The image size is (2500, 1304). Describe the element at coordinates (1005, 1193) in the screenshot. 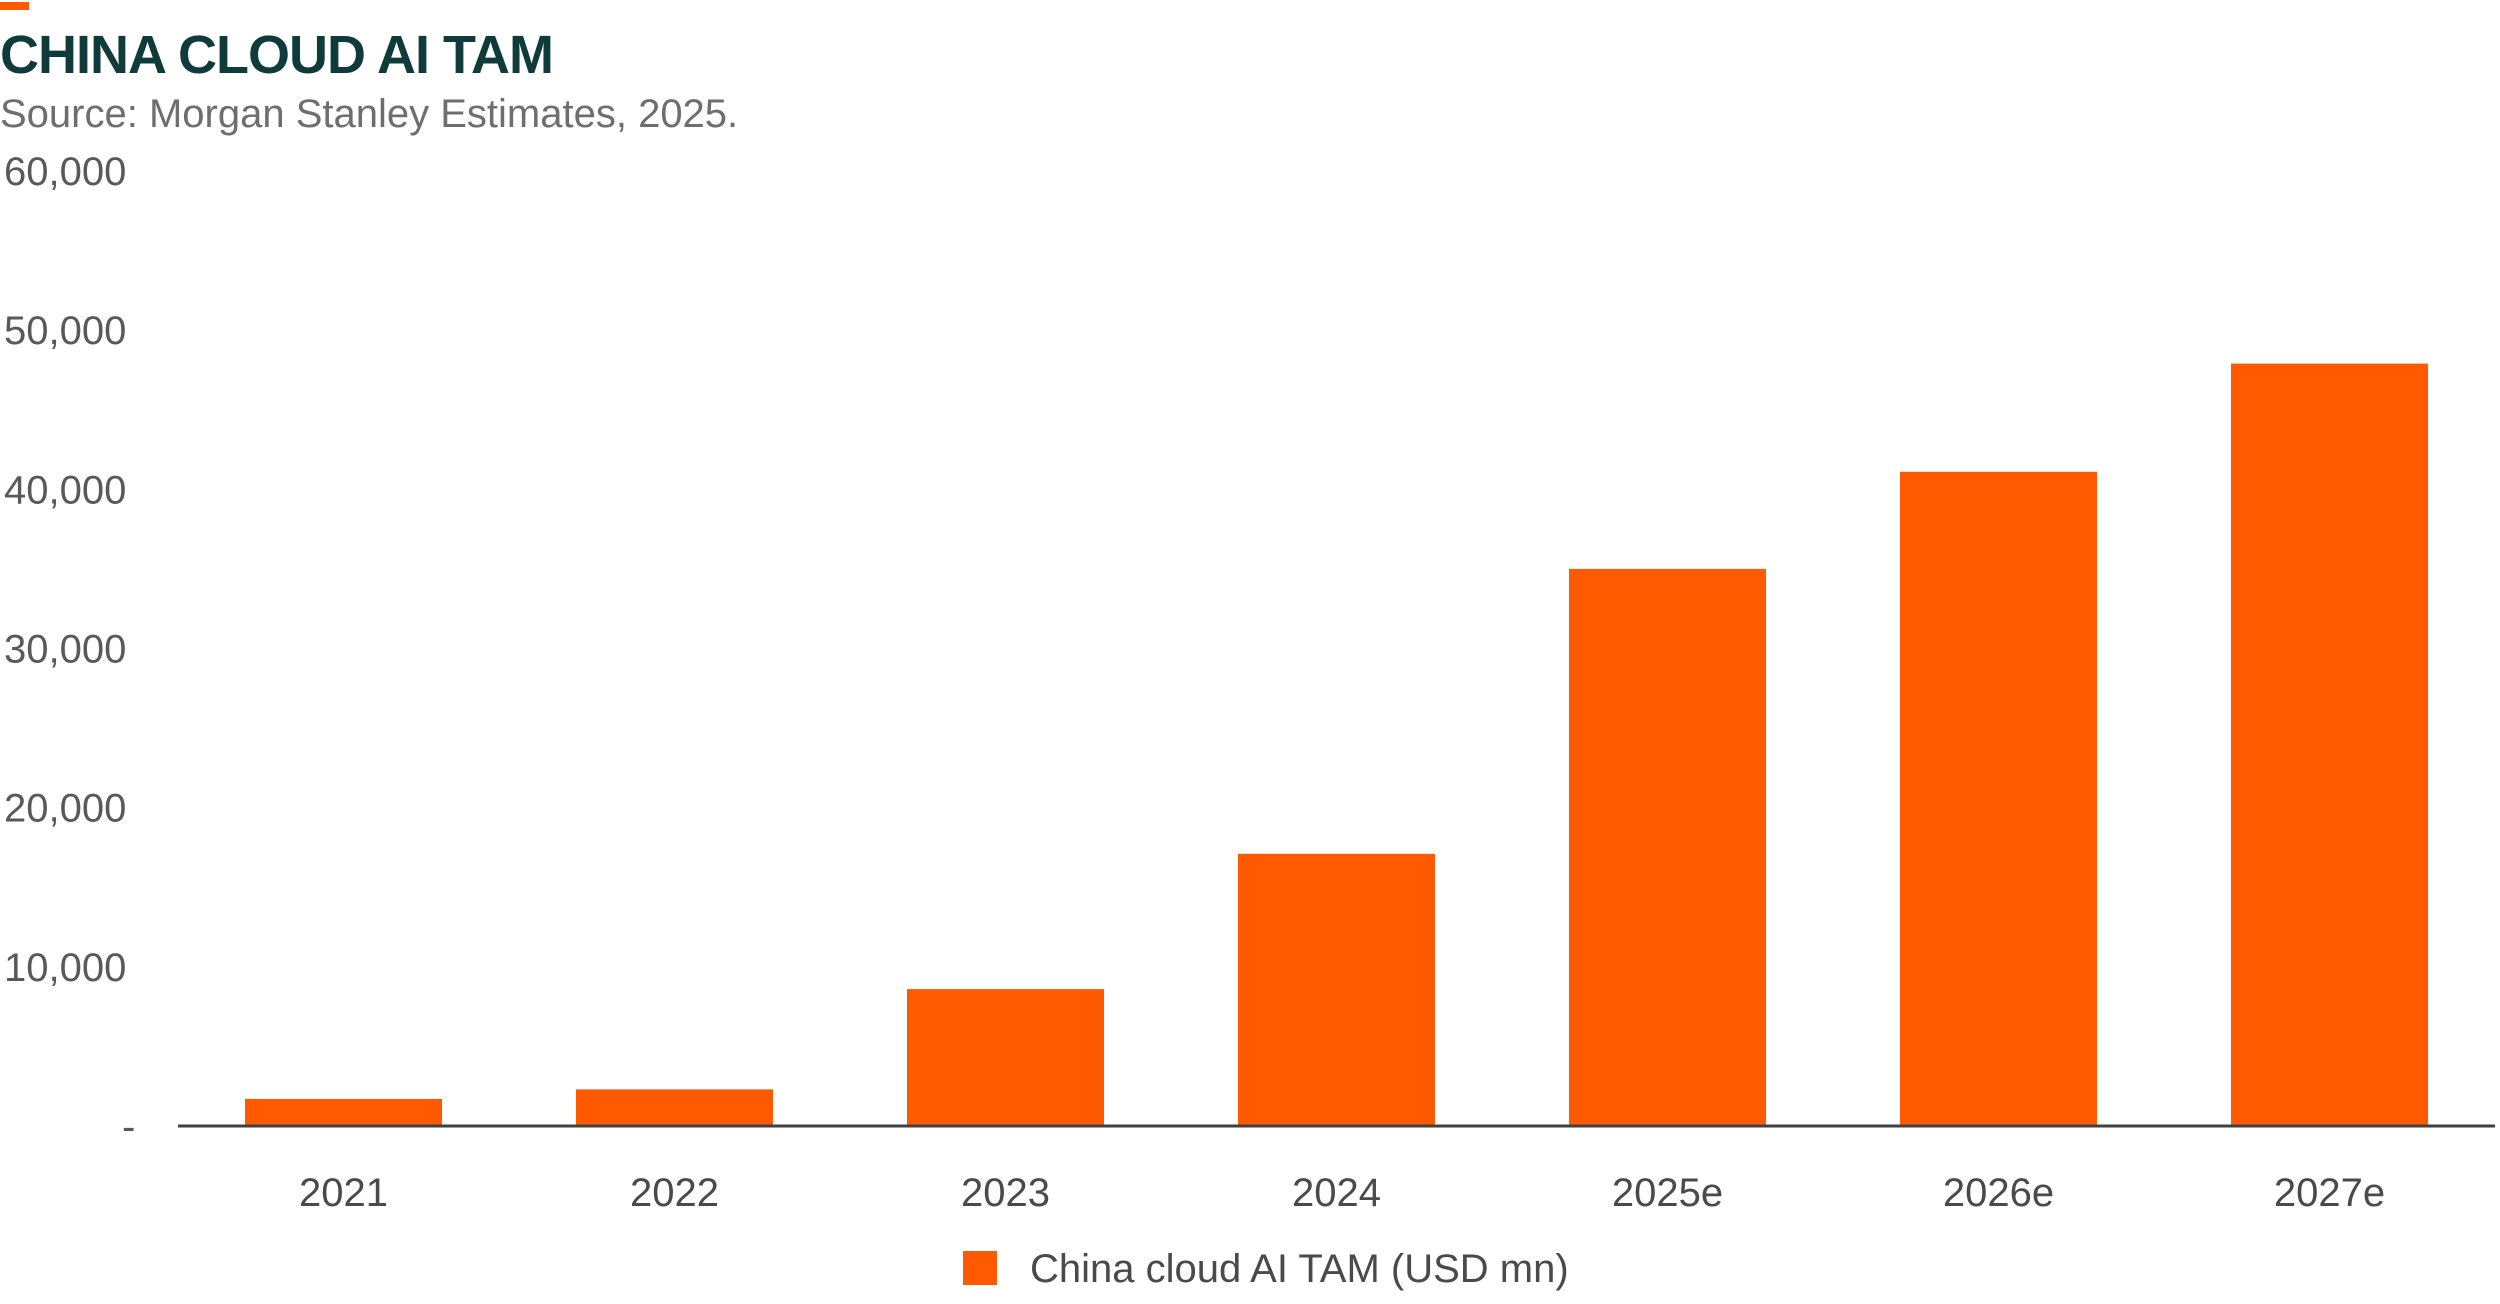

I see `x-tick-label: 2023` at that location.